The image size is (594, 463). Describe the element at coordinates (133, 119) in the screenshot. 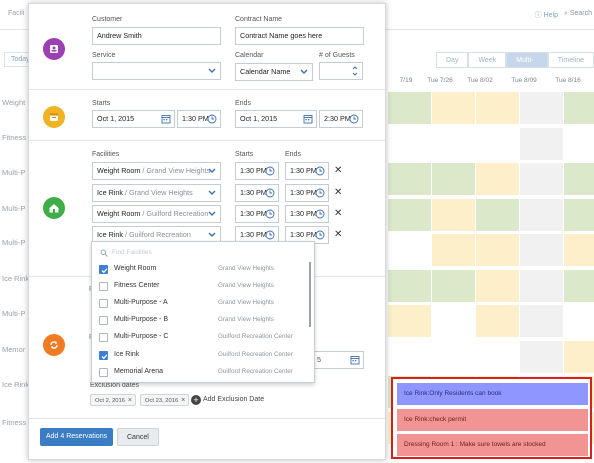

I see `start-date-field: Oct 1, 2015` at that location.